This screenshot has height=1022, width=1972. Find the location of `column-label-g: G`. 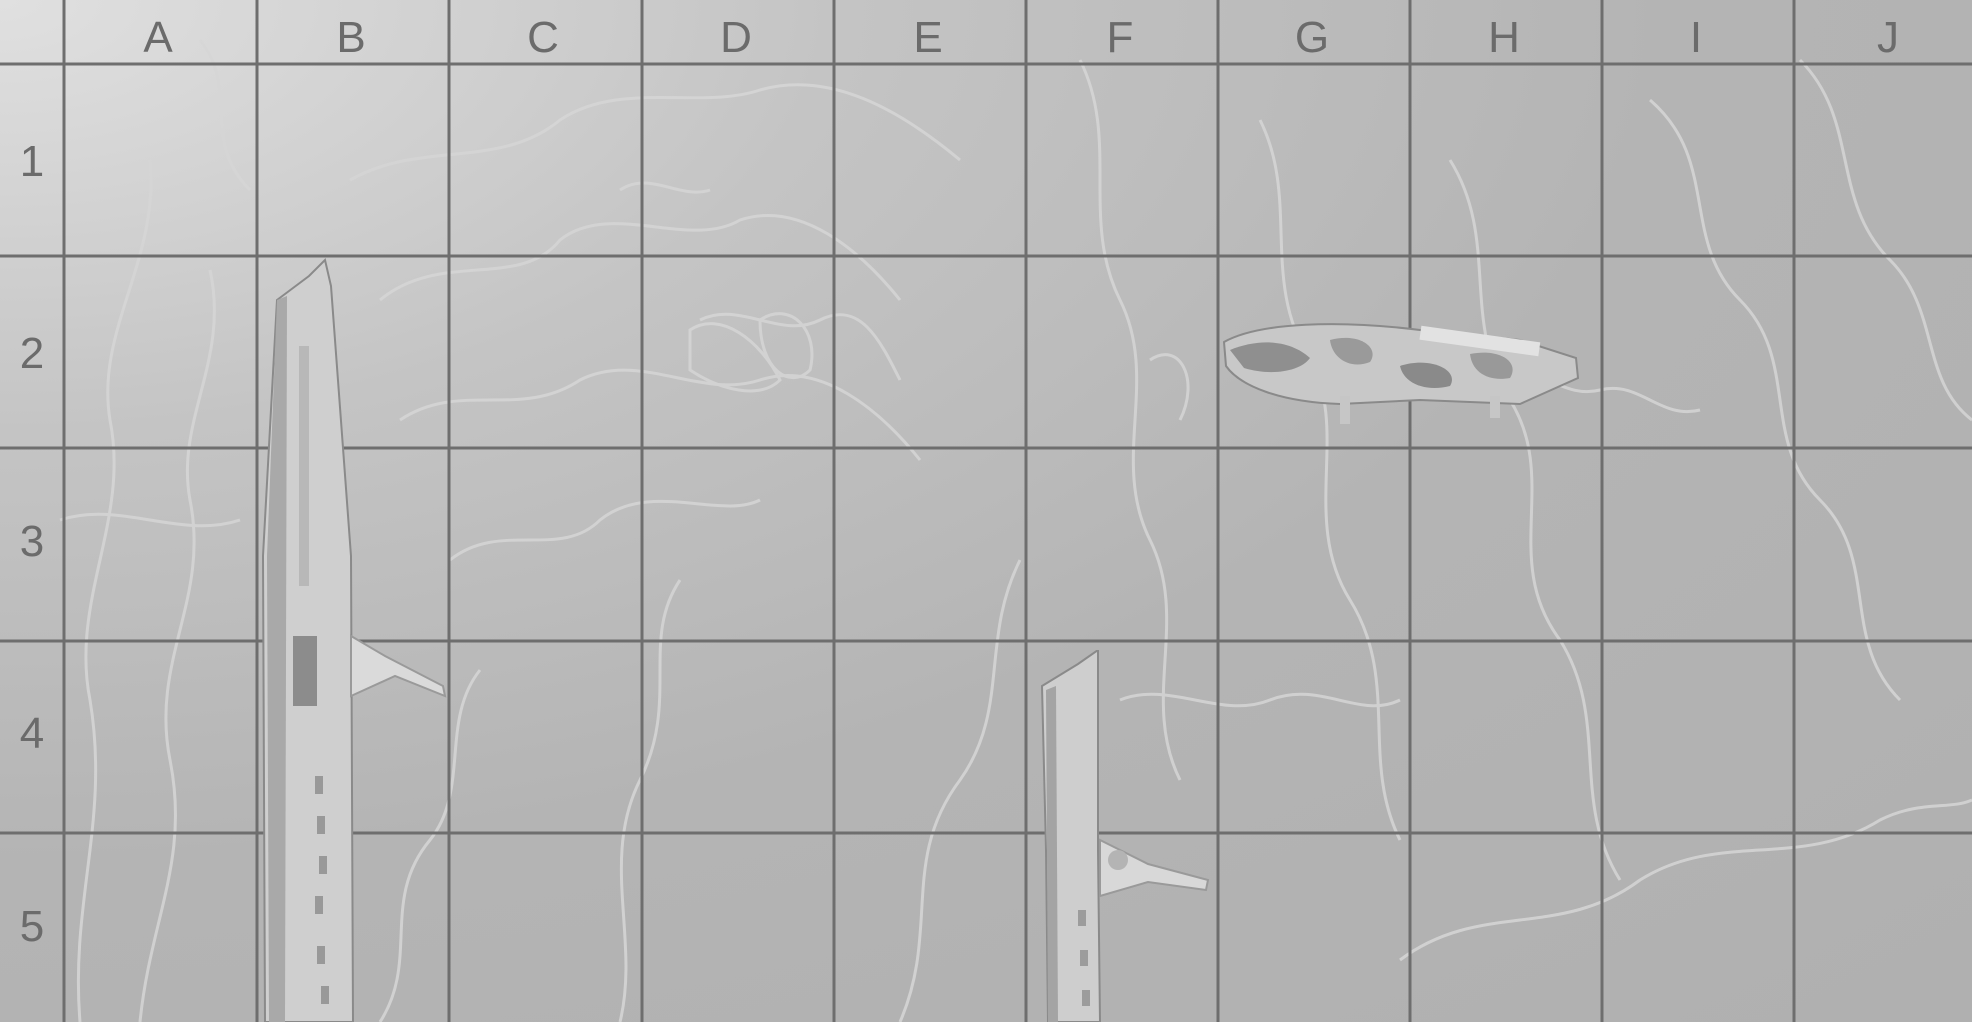

column-label-g: G is located at coordinates (1312, 37).